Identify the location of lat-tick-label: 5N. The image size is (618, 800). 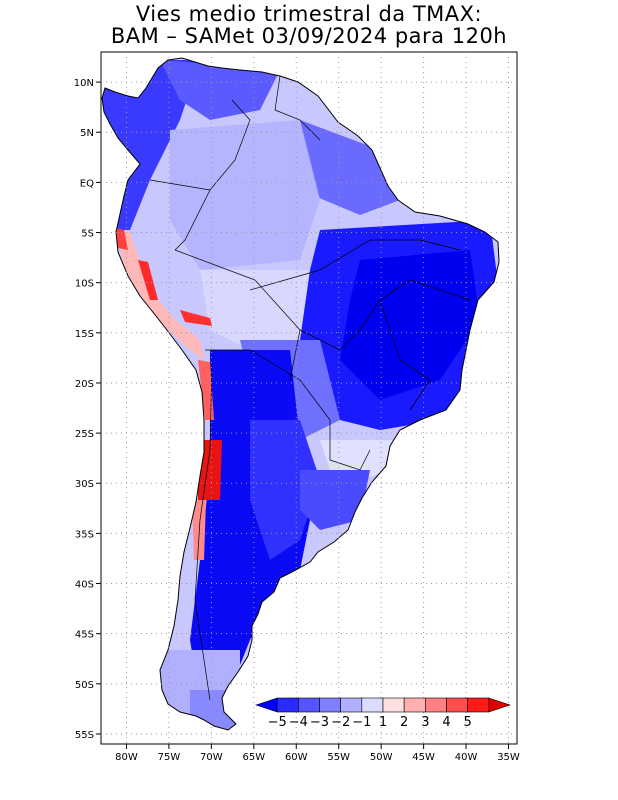
(87, 133).